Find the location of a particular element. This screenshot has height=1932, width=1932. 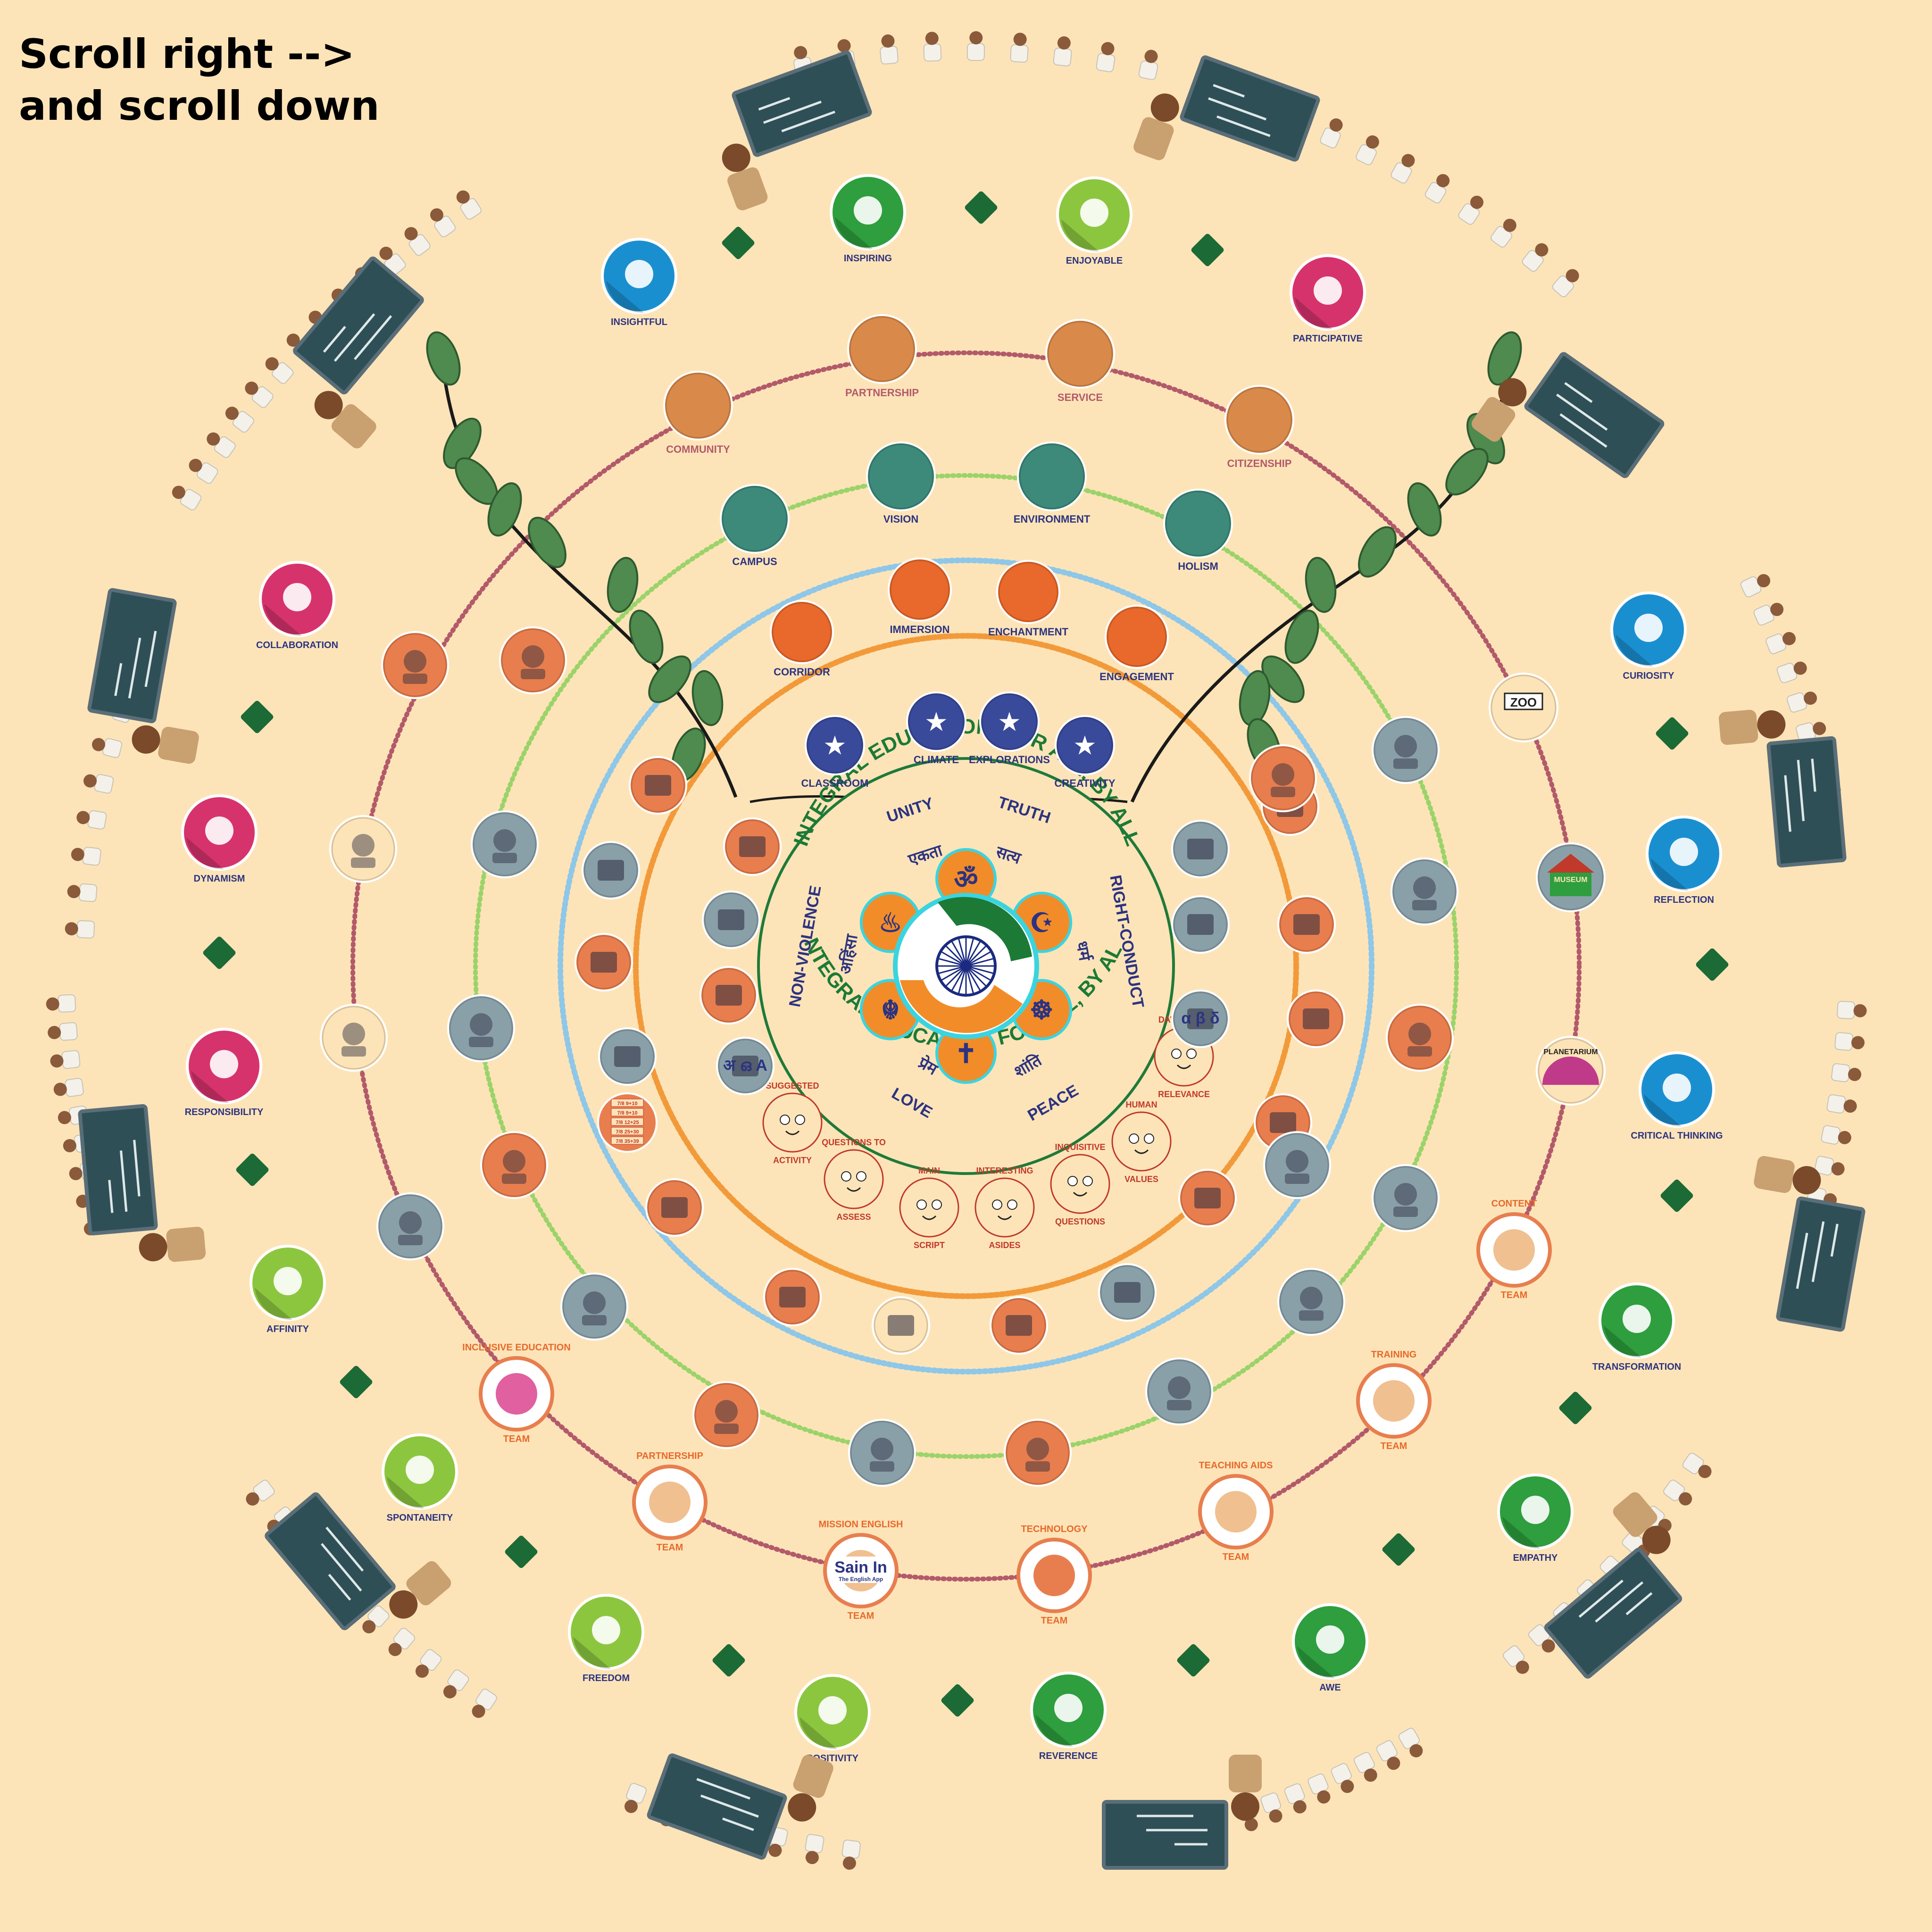

value-hindi: धर्म is located at coordinates (1084, 952).